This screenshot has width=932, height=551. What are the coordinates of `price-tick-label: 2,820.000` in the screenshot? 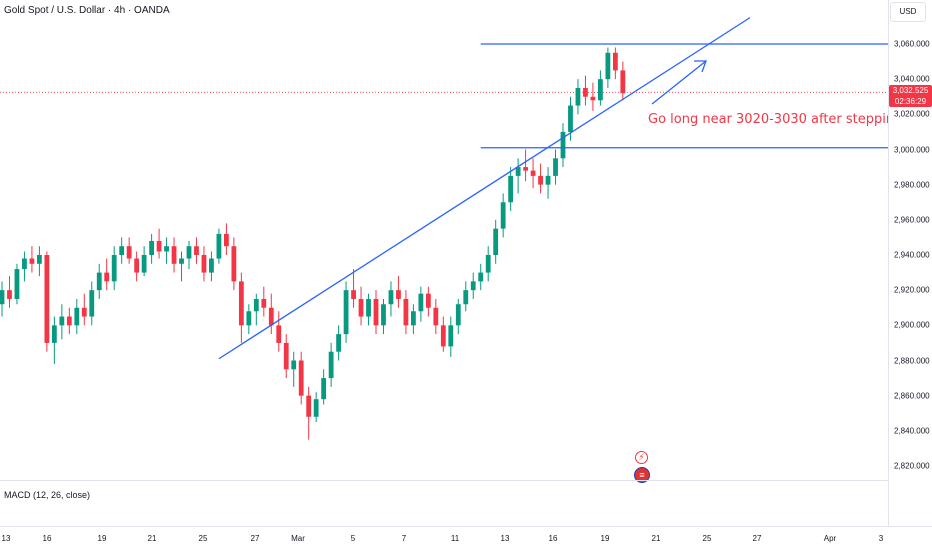 It's located at (912, 466).